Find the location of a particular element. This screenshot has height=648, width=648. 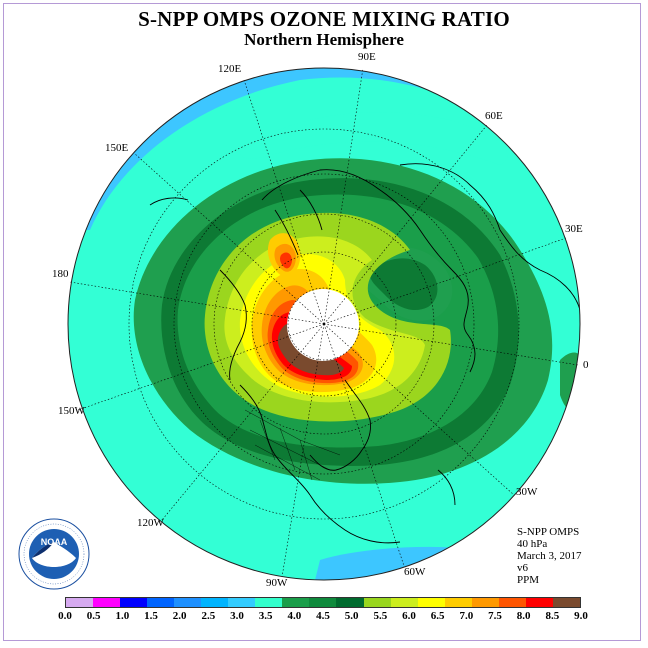

chart-title: S-NPP OMPS OZONE MIXING RATIO is located at coordinates (324, 19).